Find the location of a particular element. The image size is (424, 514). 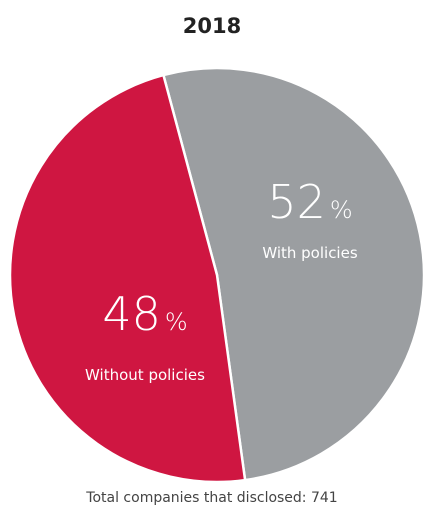

pie-slice-label: With policies is located at coordinates (310, 253).